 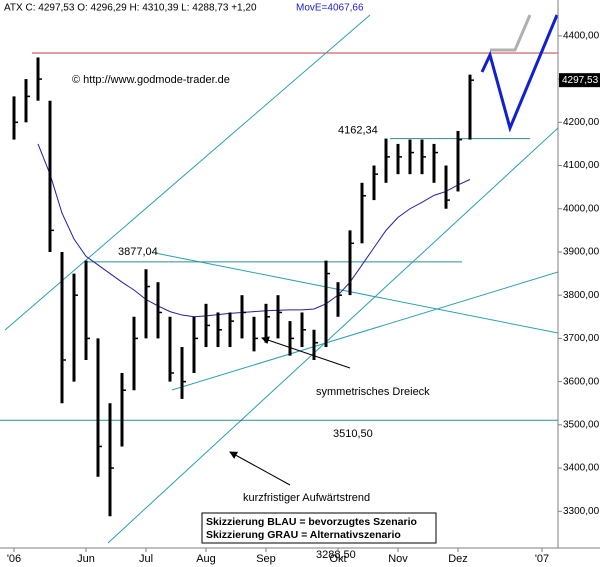 I want to click on y-tick-label: 3500,00, so click(x=581, y=424).